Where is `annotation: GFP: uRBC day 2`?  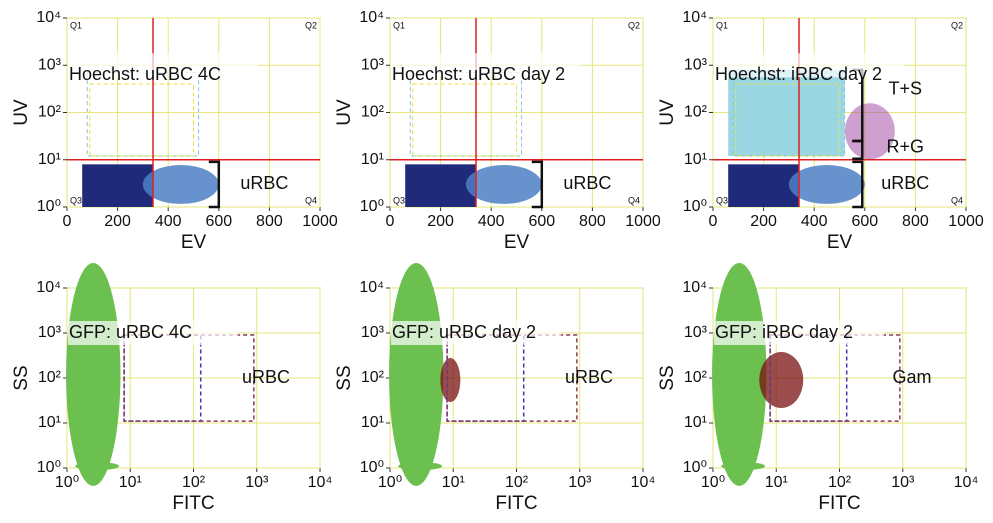 annotation: GFP: uRBC day 2 is located at coordinates (464, 332).